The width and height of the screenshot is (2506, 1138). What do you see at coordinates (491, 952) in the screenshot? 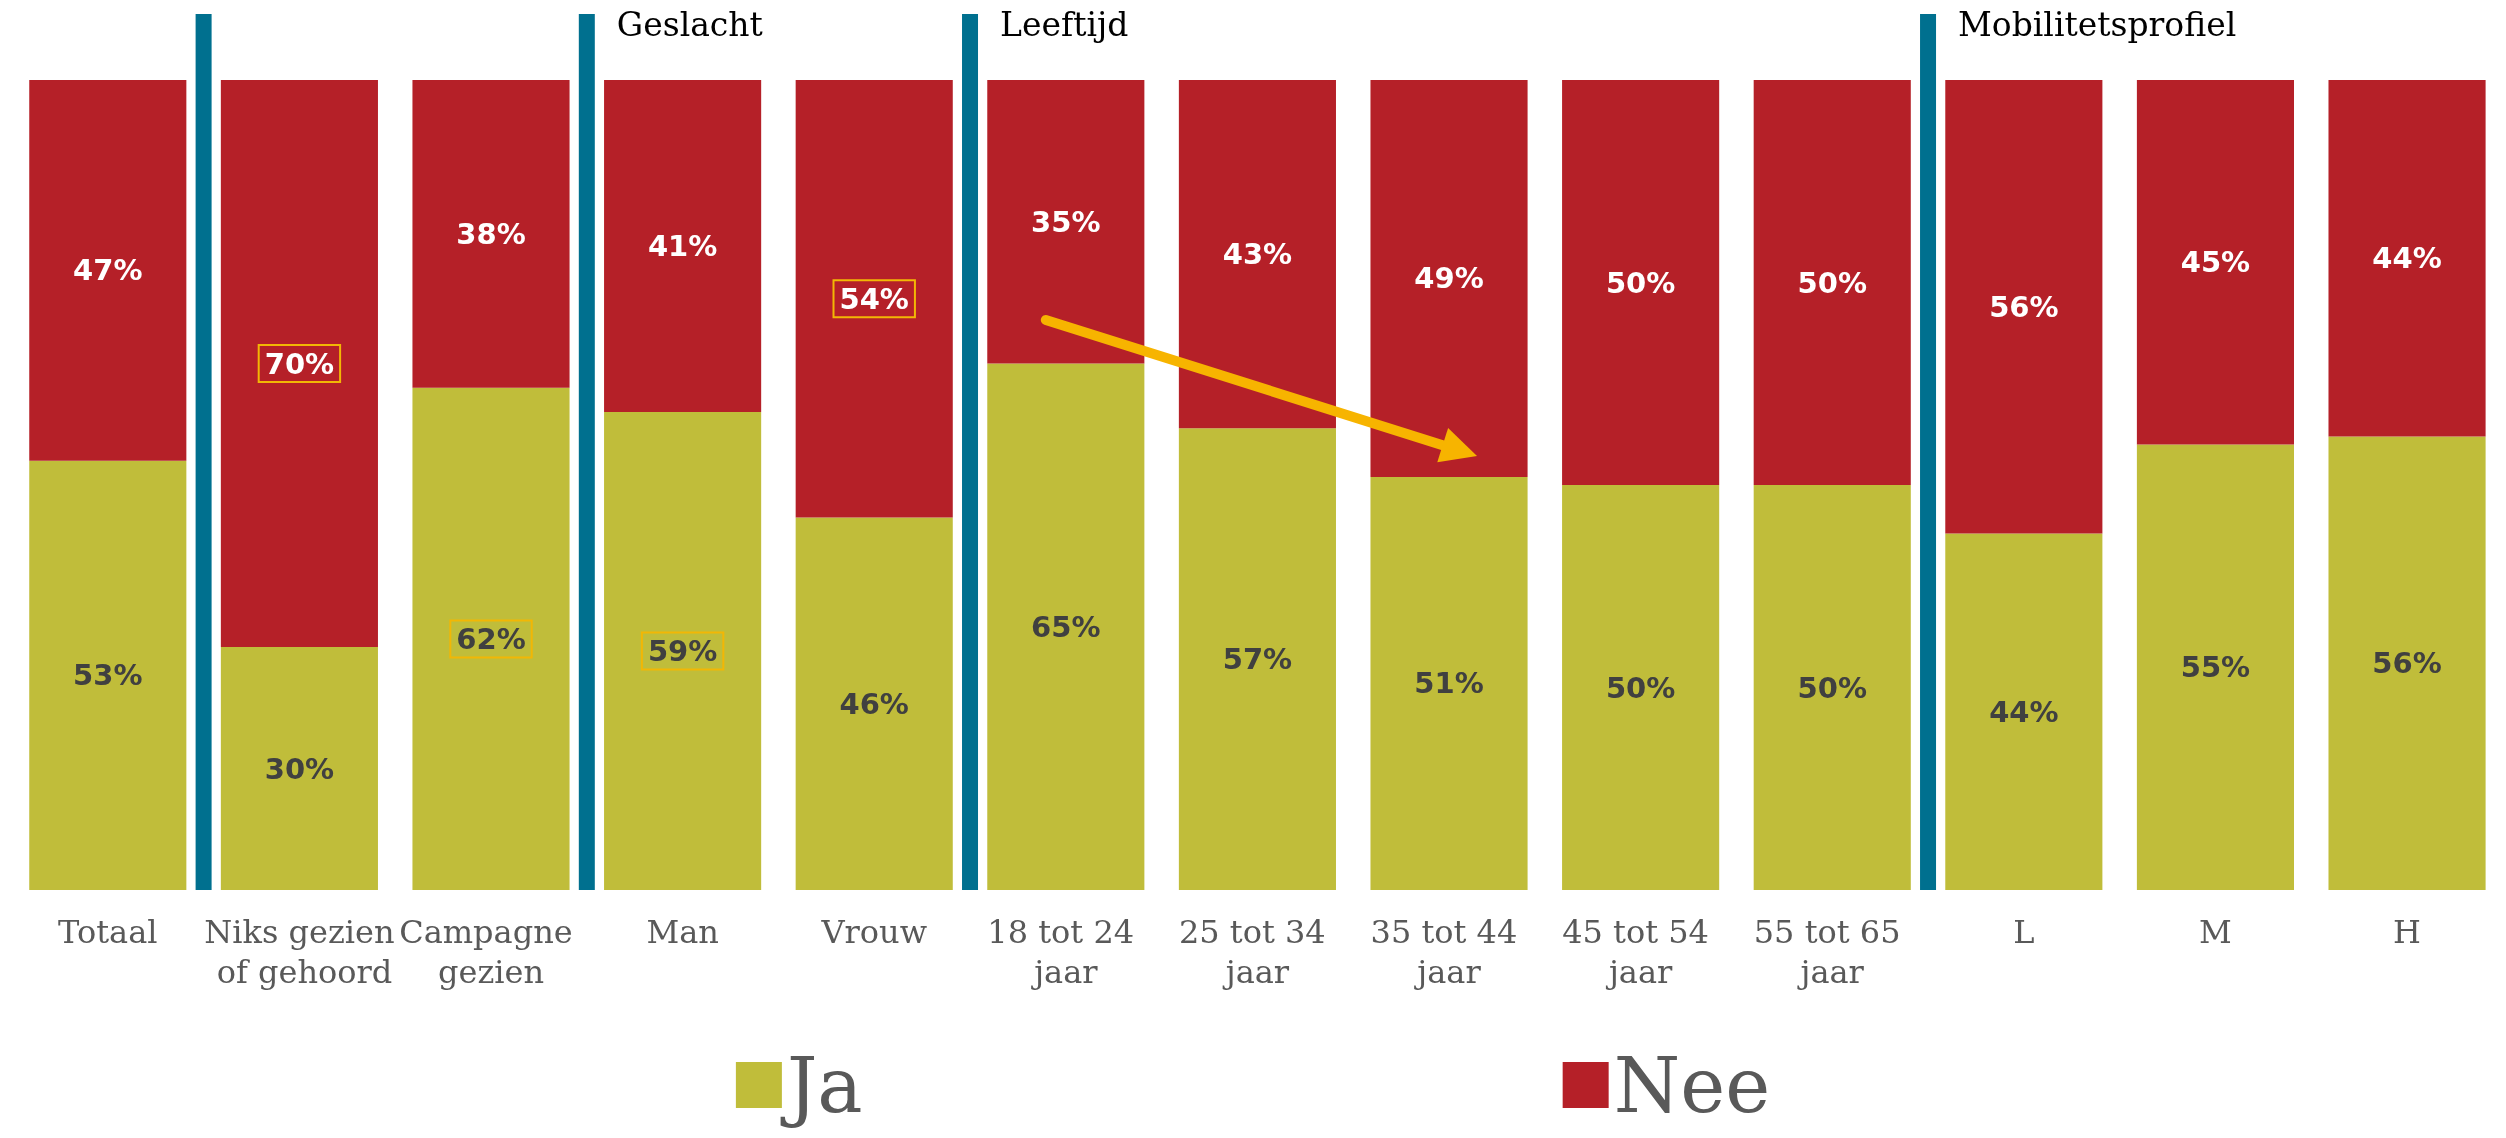
I see `x-tick-label: Campagne gezien` at bounding box center [491, 952].